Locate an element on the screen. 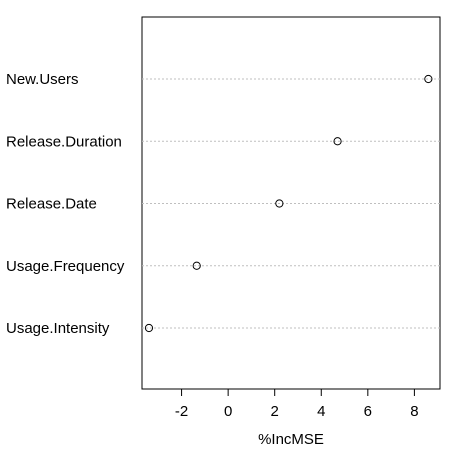 The image size is (464, 459). x-tick-label: 8 is located at coordinates (414, 411).